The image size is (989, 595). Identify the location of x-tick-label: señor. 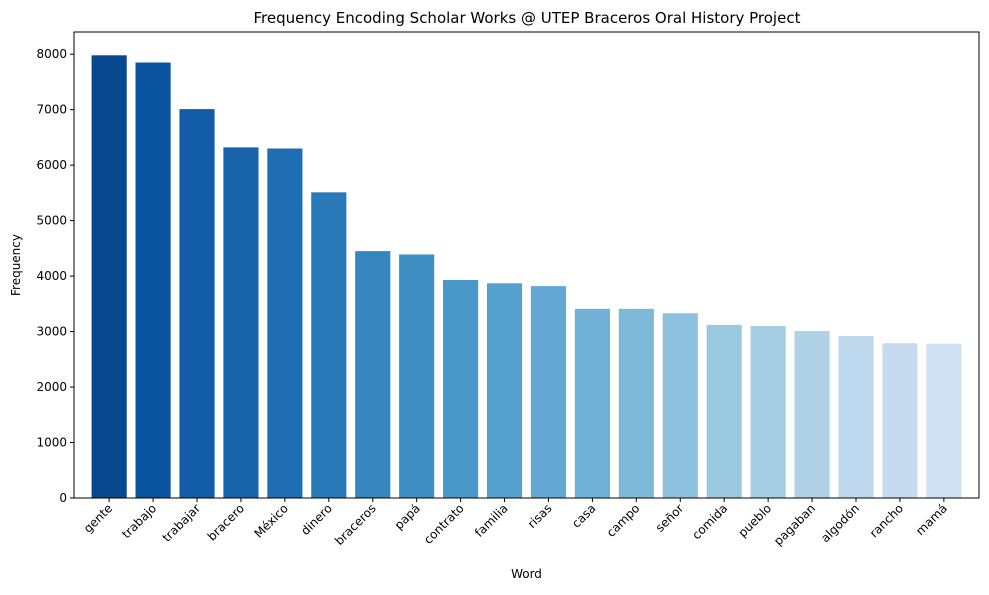
(670, 518).